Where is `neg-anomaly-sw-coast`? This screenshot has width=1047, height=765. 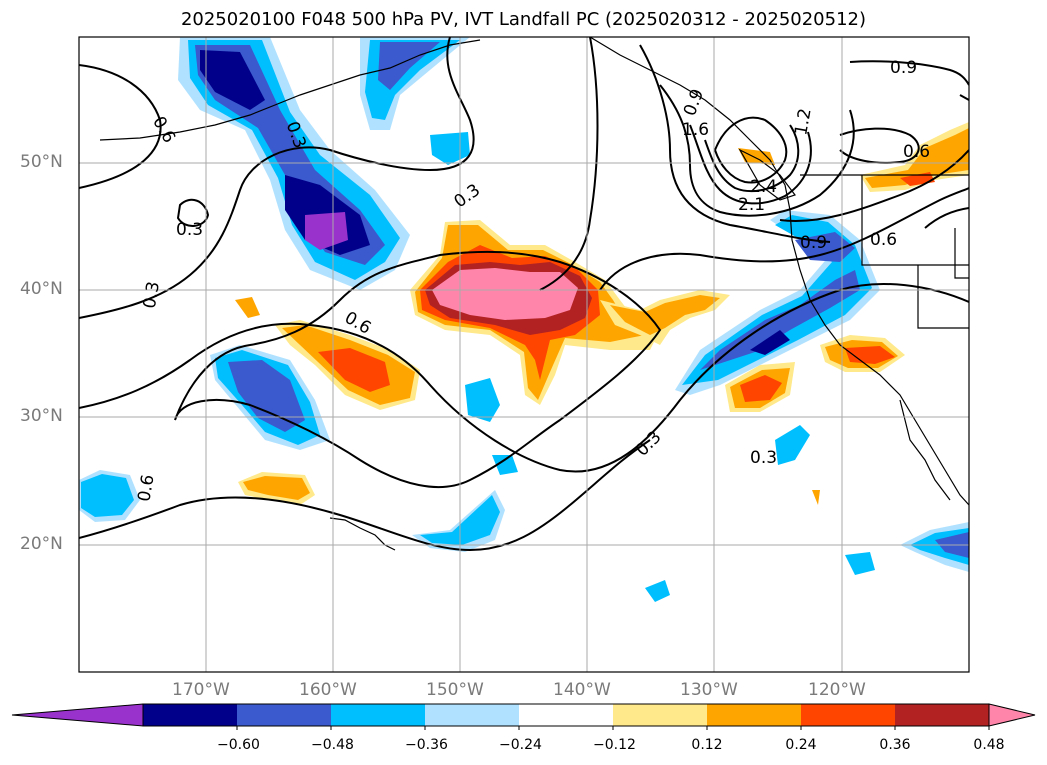 neg-anomaly-sw-coast is located at coordinates (792, 445).